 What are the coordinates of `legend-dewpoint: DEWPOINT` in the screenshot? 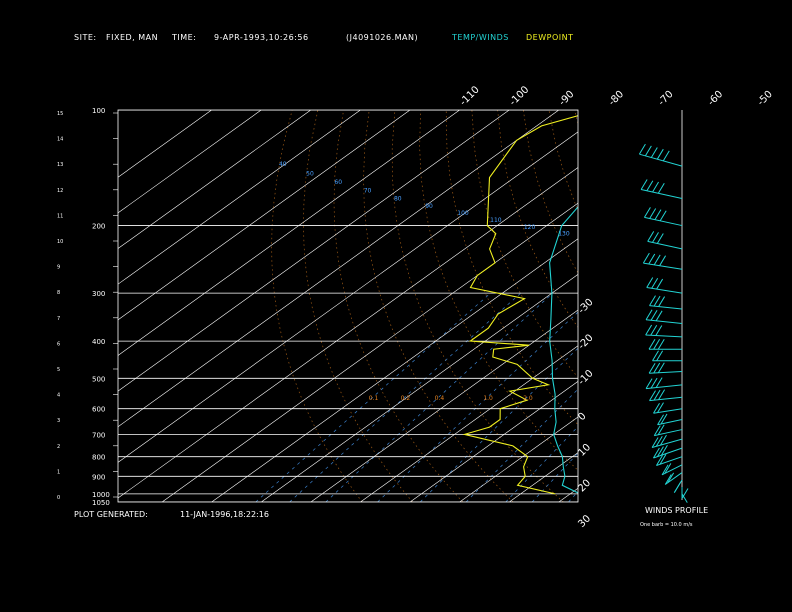 It's located at (550, 37).